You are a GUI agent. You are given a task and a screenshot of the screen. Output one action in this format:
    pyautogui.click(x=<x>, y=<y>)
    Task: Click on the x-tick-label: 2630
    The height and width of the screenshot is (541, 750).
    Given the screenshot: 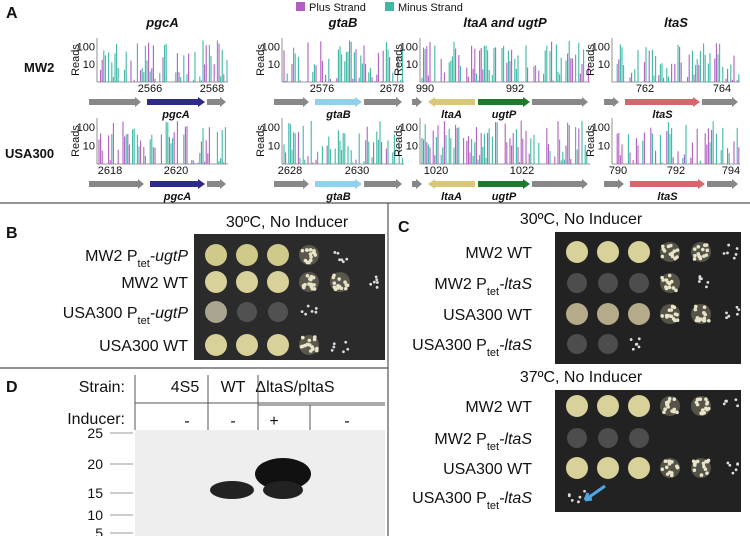 What is the action you would take?
    pyautogui.click(x=357, y=171)
    